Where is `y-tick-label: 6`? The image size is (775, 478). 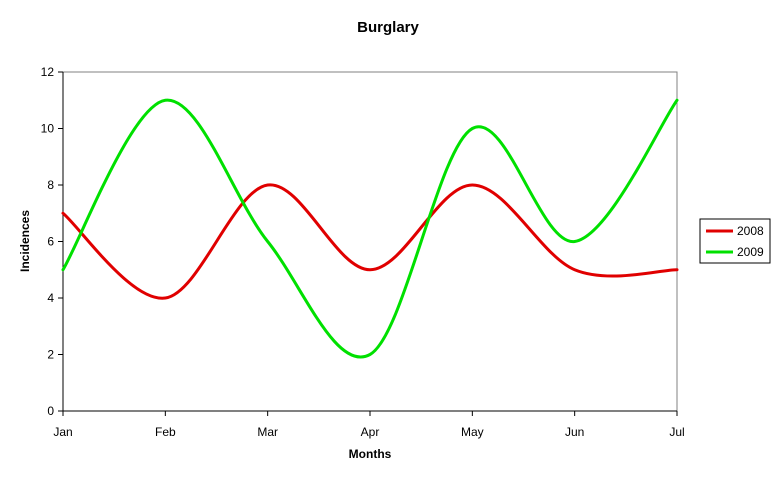
y-tick-label: 6 is located at coordinates (50, 242).